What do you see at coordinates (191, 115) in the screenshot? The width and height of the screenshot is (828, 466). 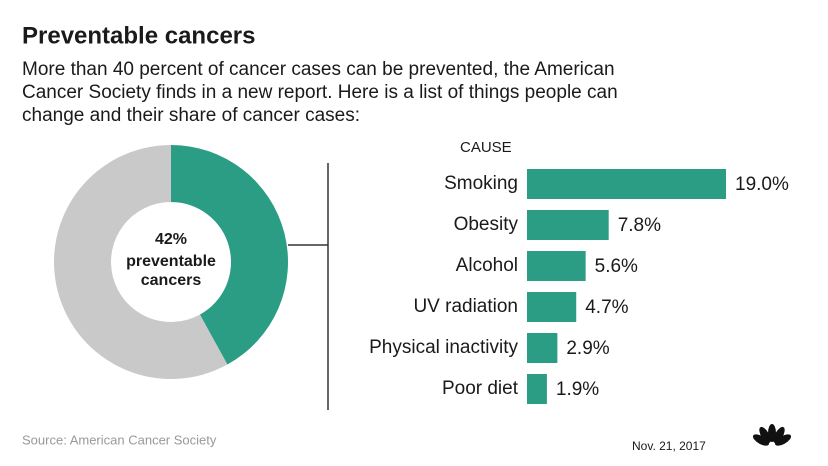 I see `subtitle: change and their share of cancer cases:` at bounding box center [191, 115].